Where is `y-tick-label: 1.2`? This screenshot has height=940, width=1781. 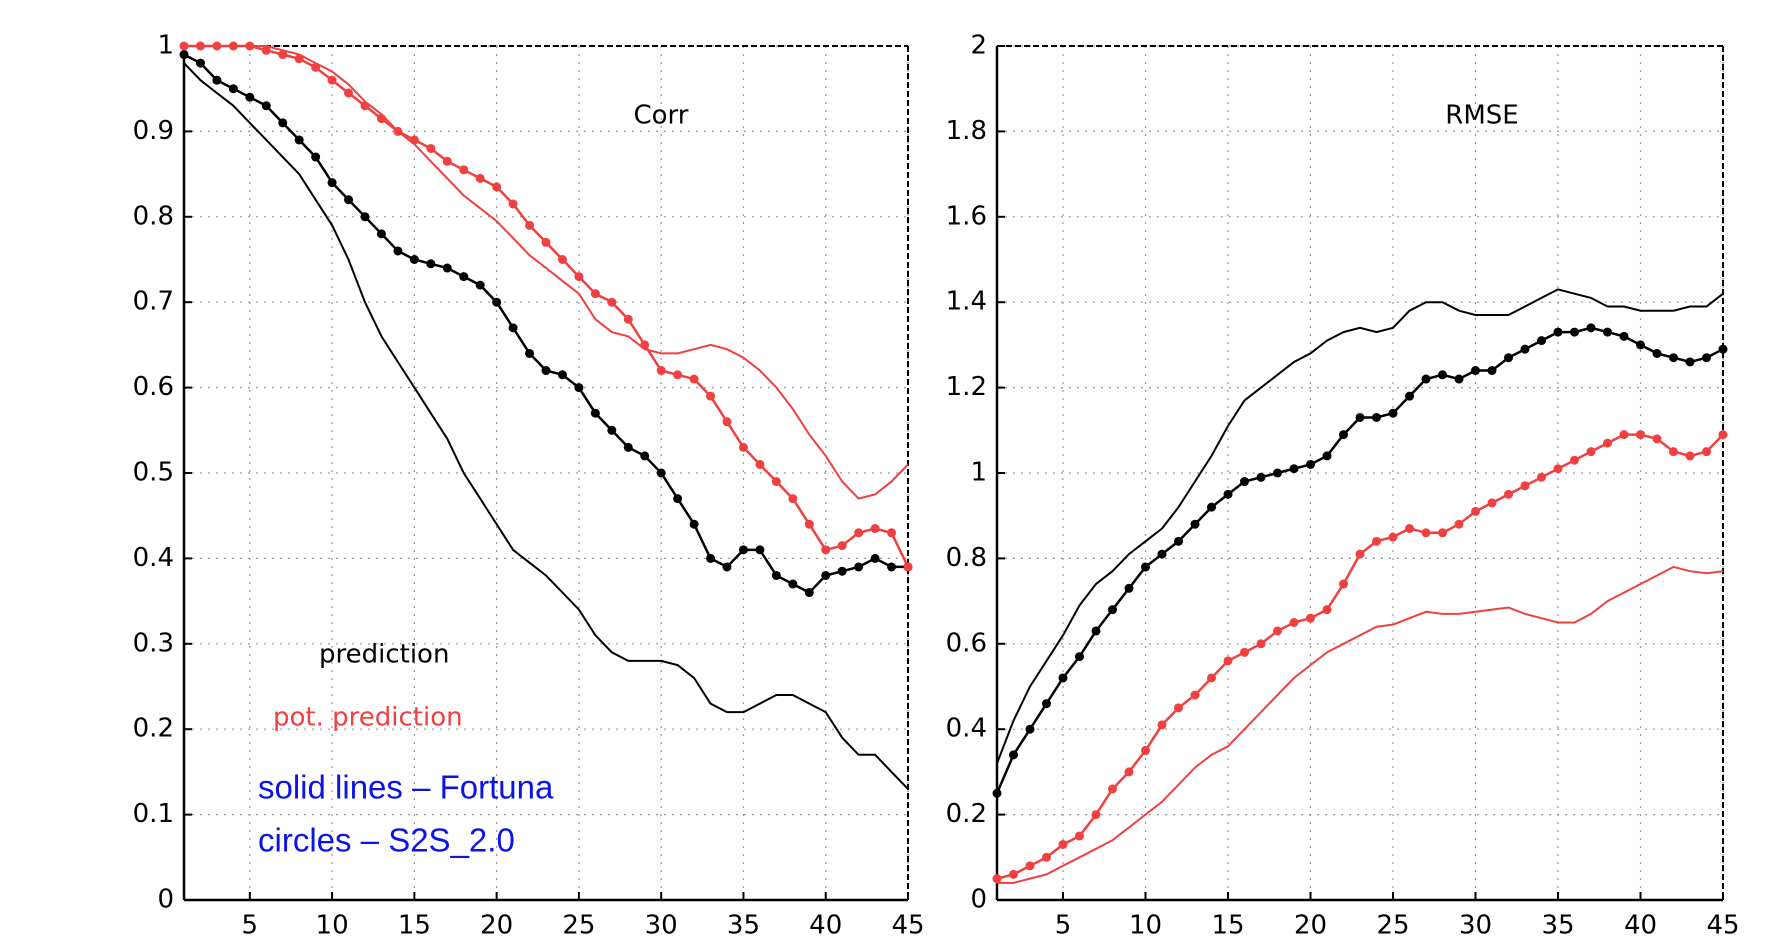 y-tick-label: 1.2 is located at coordinates (966, 387).